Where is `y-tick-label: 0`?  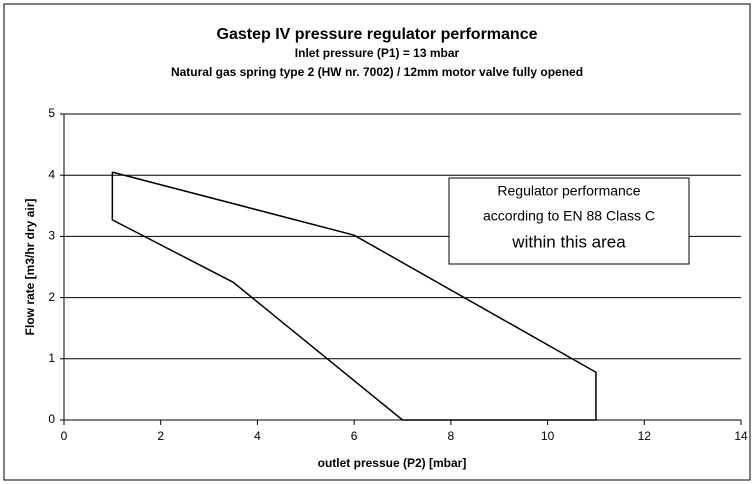 y-tick-label: 0 is located at coordinates (51, 419).